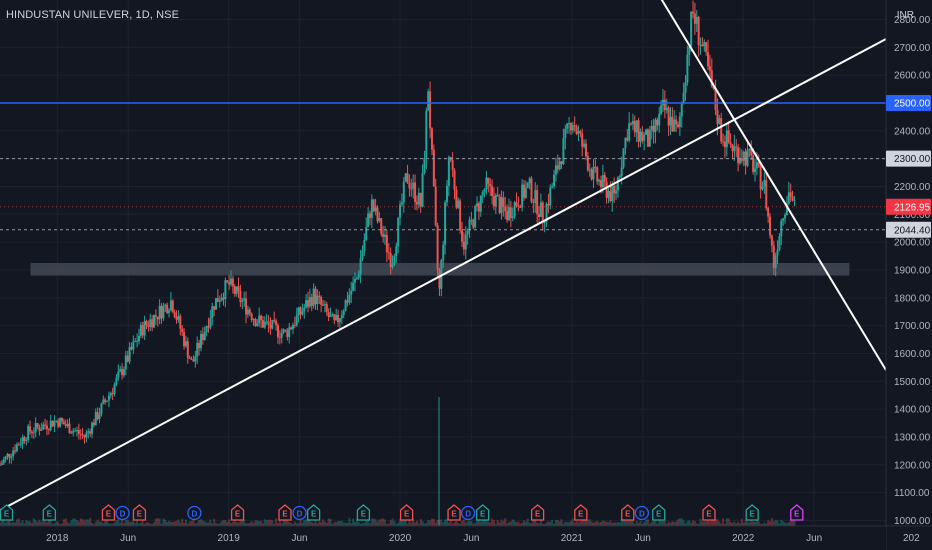  Describe the element at coordinates (93, 15) in the screenshot. I see `symbol-title: HINDUSTAN UNILEVER, 1D, NSE` at that location.